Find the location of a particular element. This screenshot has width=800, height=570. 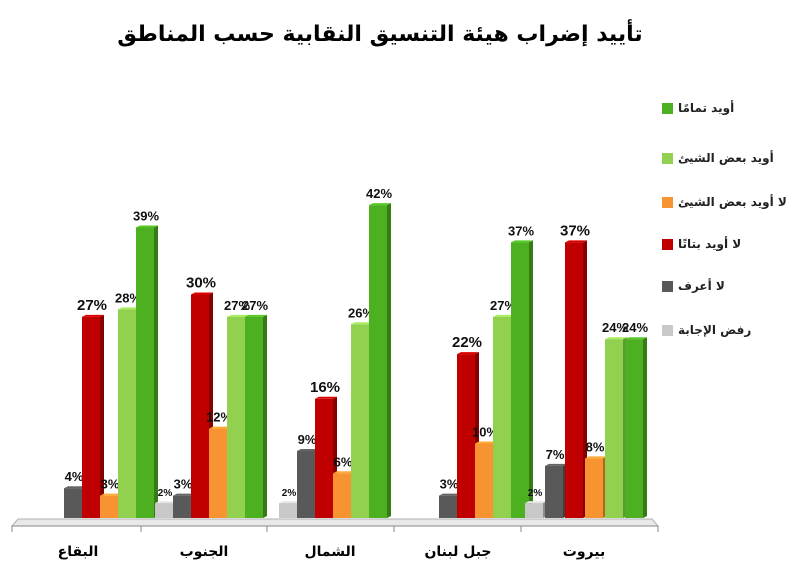

category-label: الشمال is located at coordinates (329, 552).